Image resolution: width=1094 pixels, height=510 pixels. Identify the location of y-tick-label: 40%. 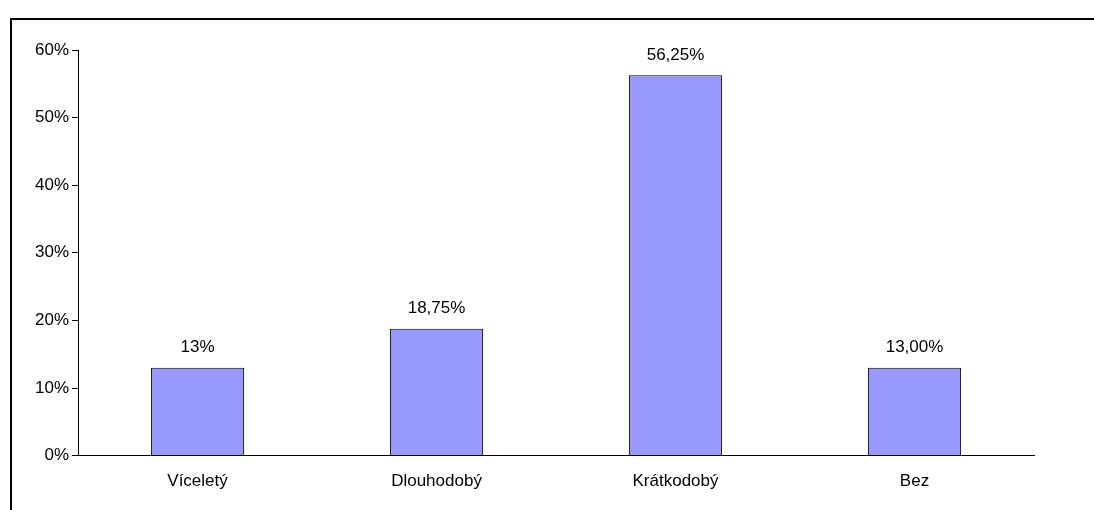
(52, 184).